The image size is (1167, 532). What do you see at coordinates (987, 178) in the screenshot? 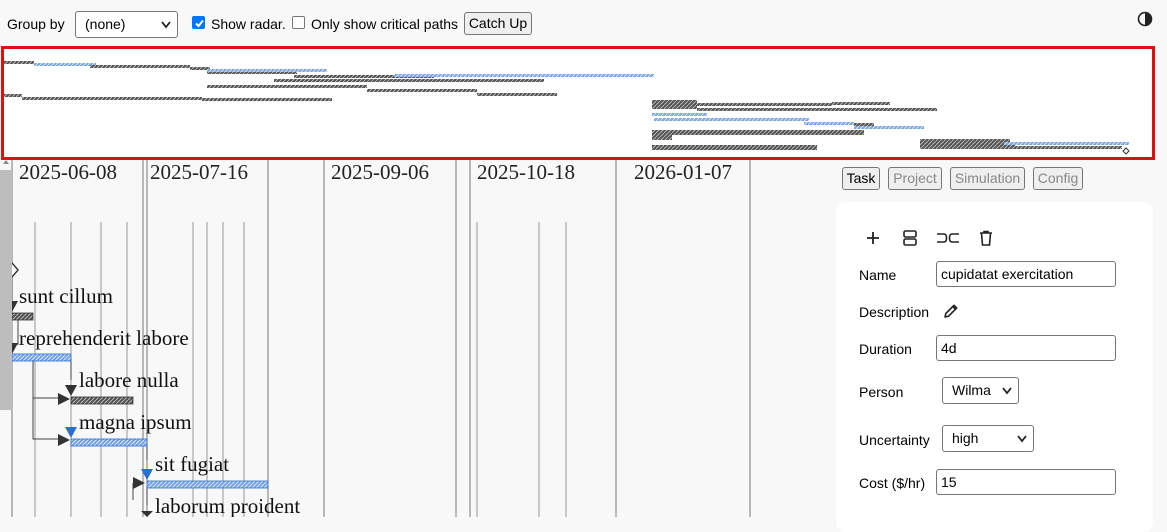
I see `tab-simulation: Simulation` at bounding box center [987, 178].